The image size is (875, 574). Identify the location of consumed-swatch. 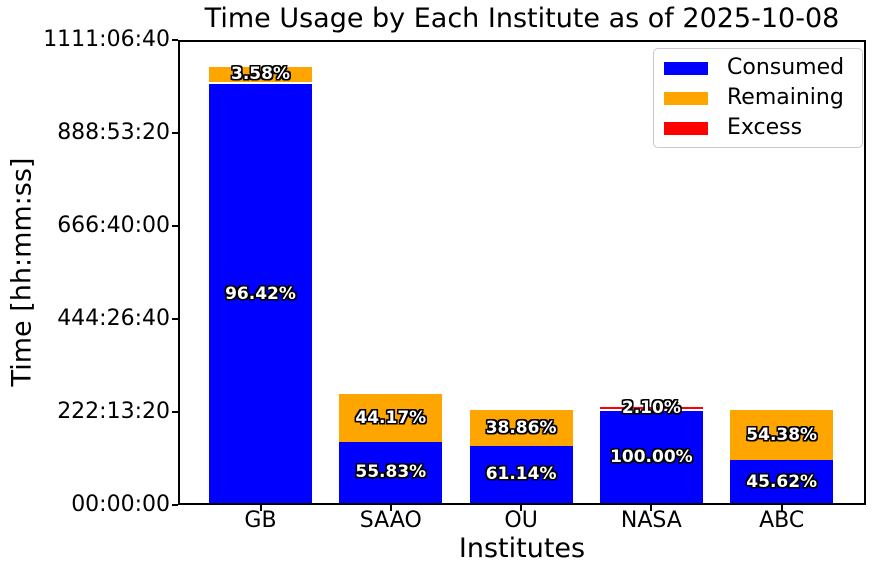
(686, 68).